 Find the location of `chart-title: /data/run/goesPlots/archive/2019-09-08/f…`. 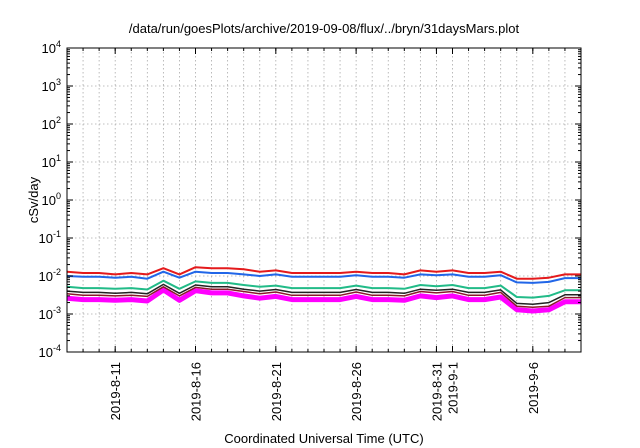

chart-title: /data/run/goesPlots/archive/2019-09-08/f… is located at coordinates (324, 28).